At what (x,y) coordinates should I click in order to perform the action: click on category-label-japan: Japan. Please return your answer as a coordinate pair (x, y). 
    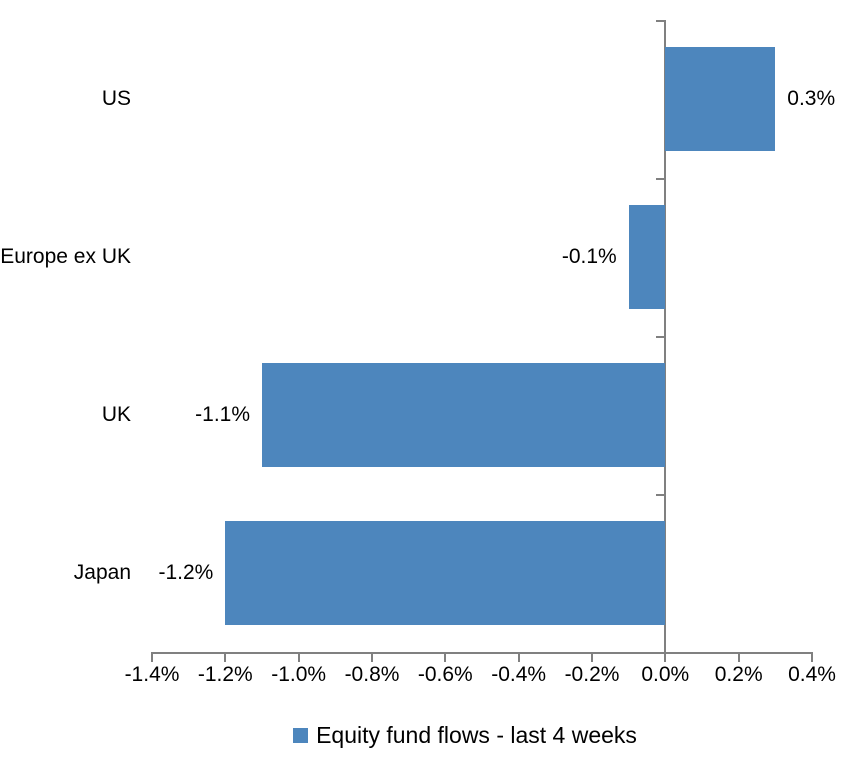
    Looking at the image, I should click on (102, 572).